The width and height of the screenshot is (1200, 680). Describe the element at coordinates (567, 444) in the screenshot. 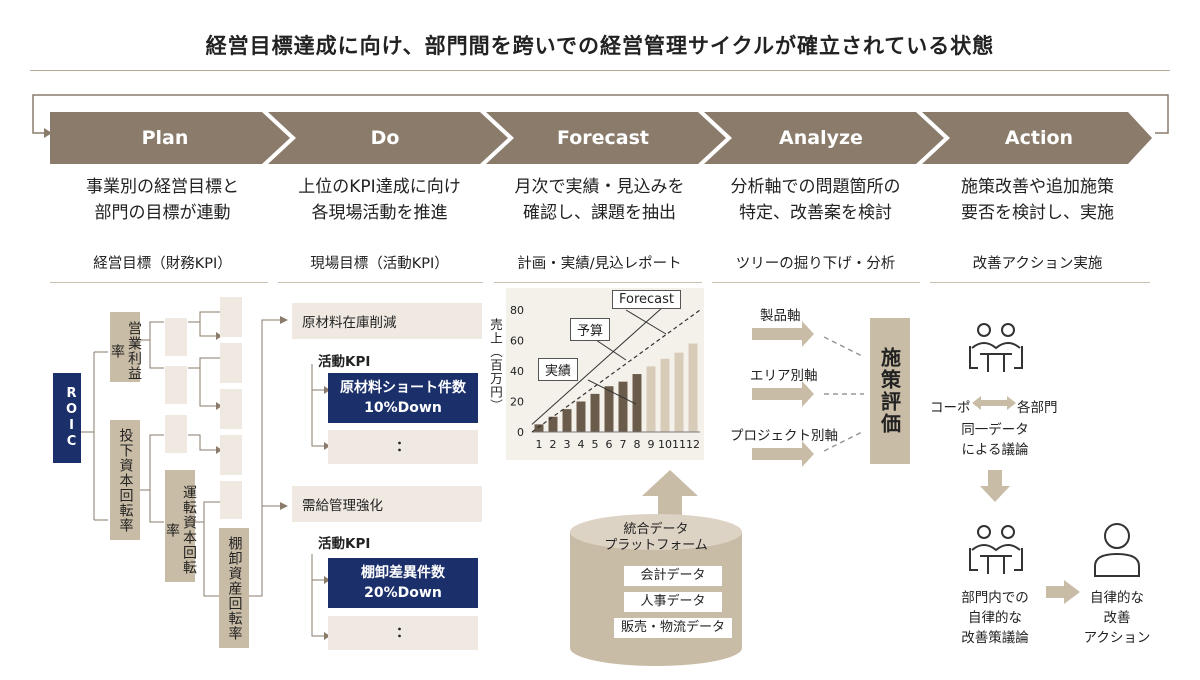

I see `x-tick-label-2: 3` at that location.